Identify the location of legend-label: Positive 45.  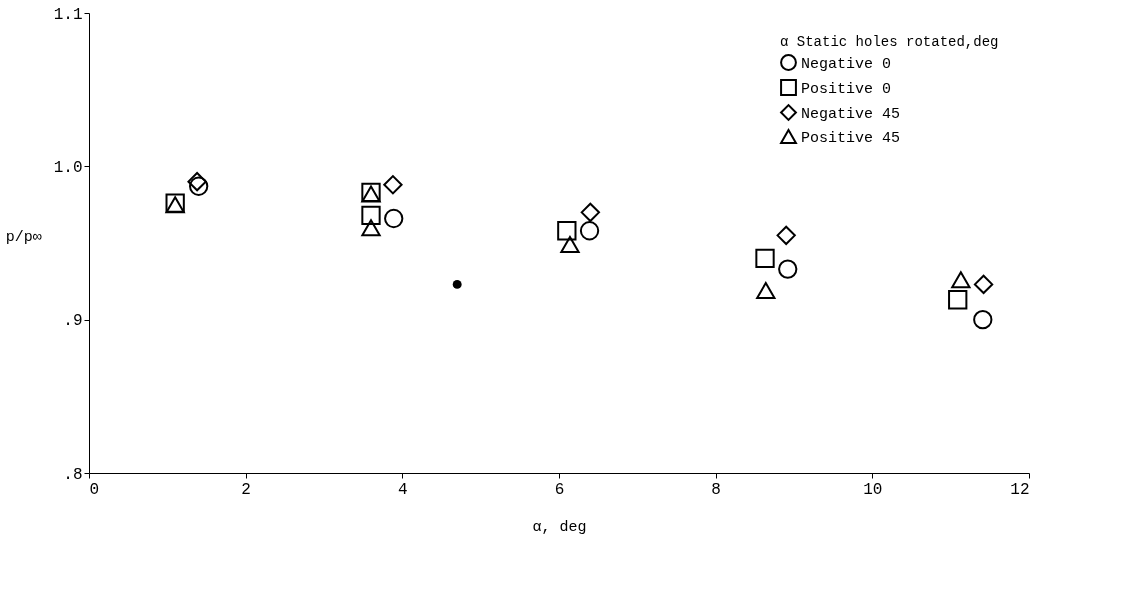
(851, 138).